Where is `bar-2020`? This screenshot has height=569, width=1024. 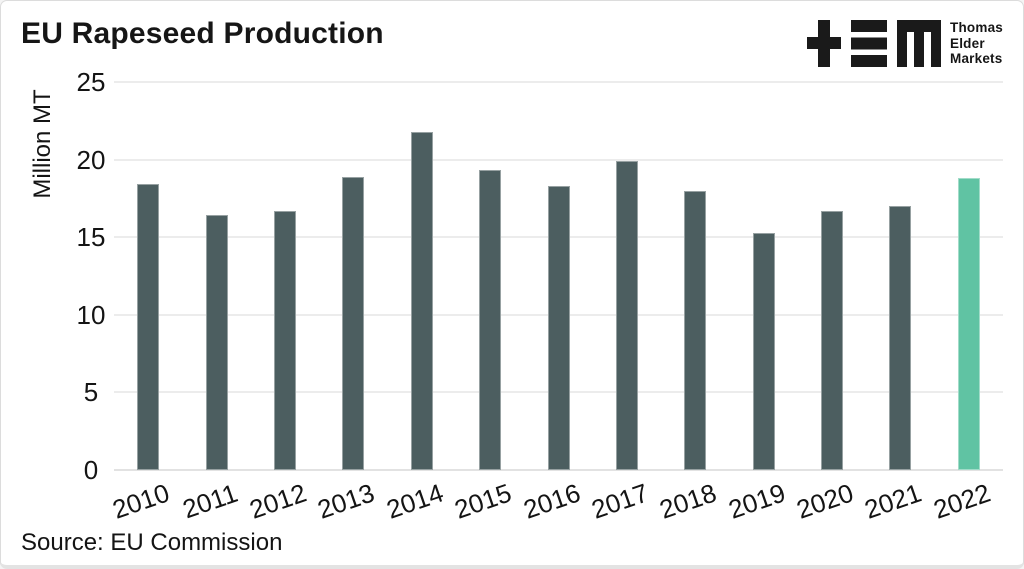
bar-2020 is located at coordinates (832, 340).